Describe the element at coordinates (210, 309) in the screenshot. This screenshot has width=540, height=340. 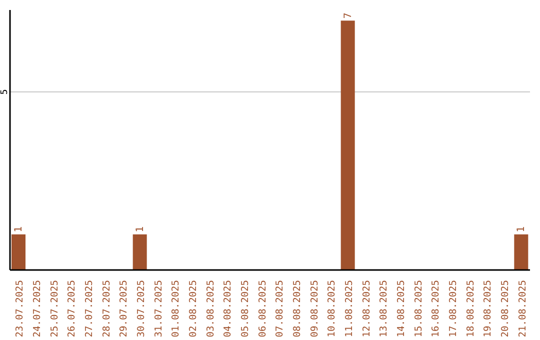
I see `x-tick-label: 03.08.2025` at that location.